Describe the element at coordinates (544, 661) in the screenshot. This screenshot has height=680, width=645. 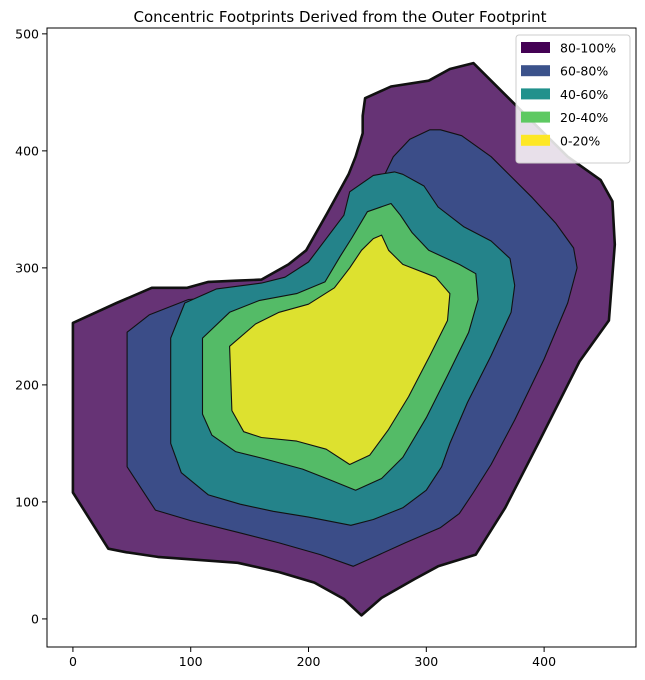
I see `x-tick-label: 400` at that location.